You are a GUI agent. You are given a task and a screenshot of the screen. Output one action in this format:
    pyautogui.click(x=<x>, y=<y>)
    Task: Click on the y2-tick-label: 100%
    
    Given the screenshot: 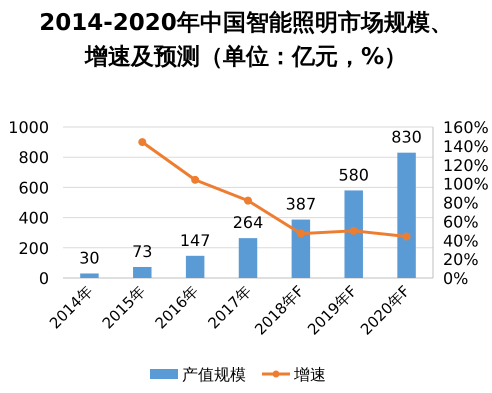 What is the action you would take?
    pyautogui.click(x=466, y=184)
    